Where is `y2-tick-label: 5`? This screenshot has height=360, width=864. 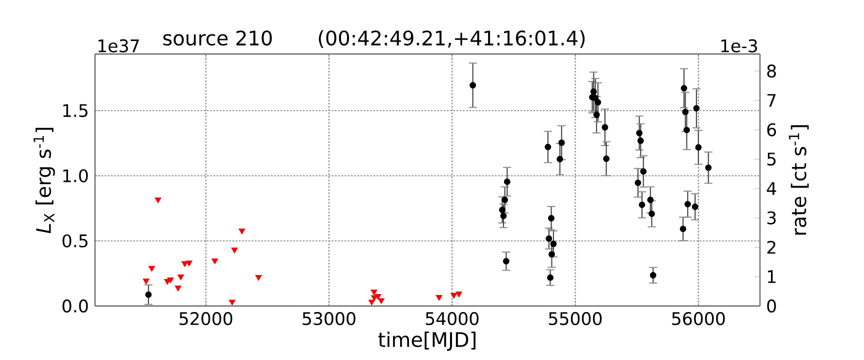
y2-tick-label: 5 is located at coordinates (771, 159).